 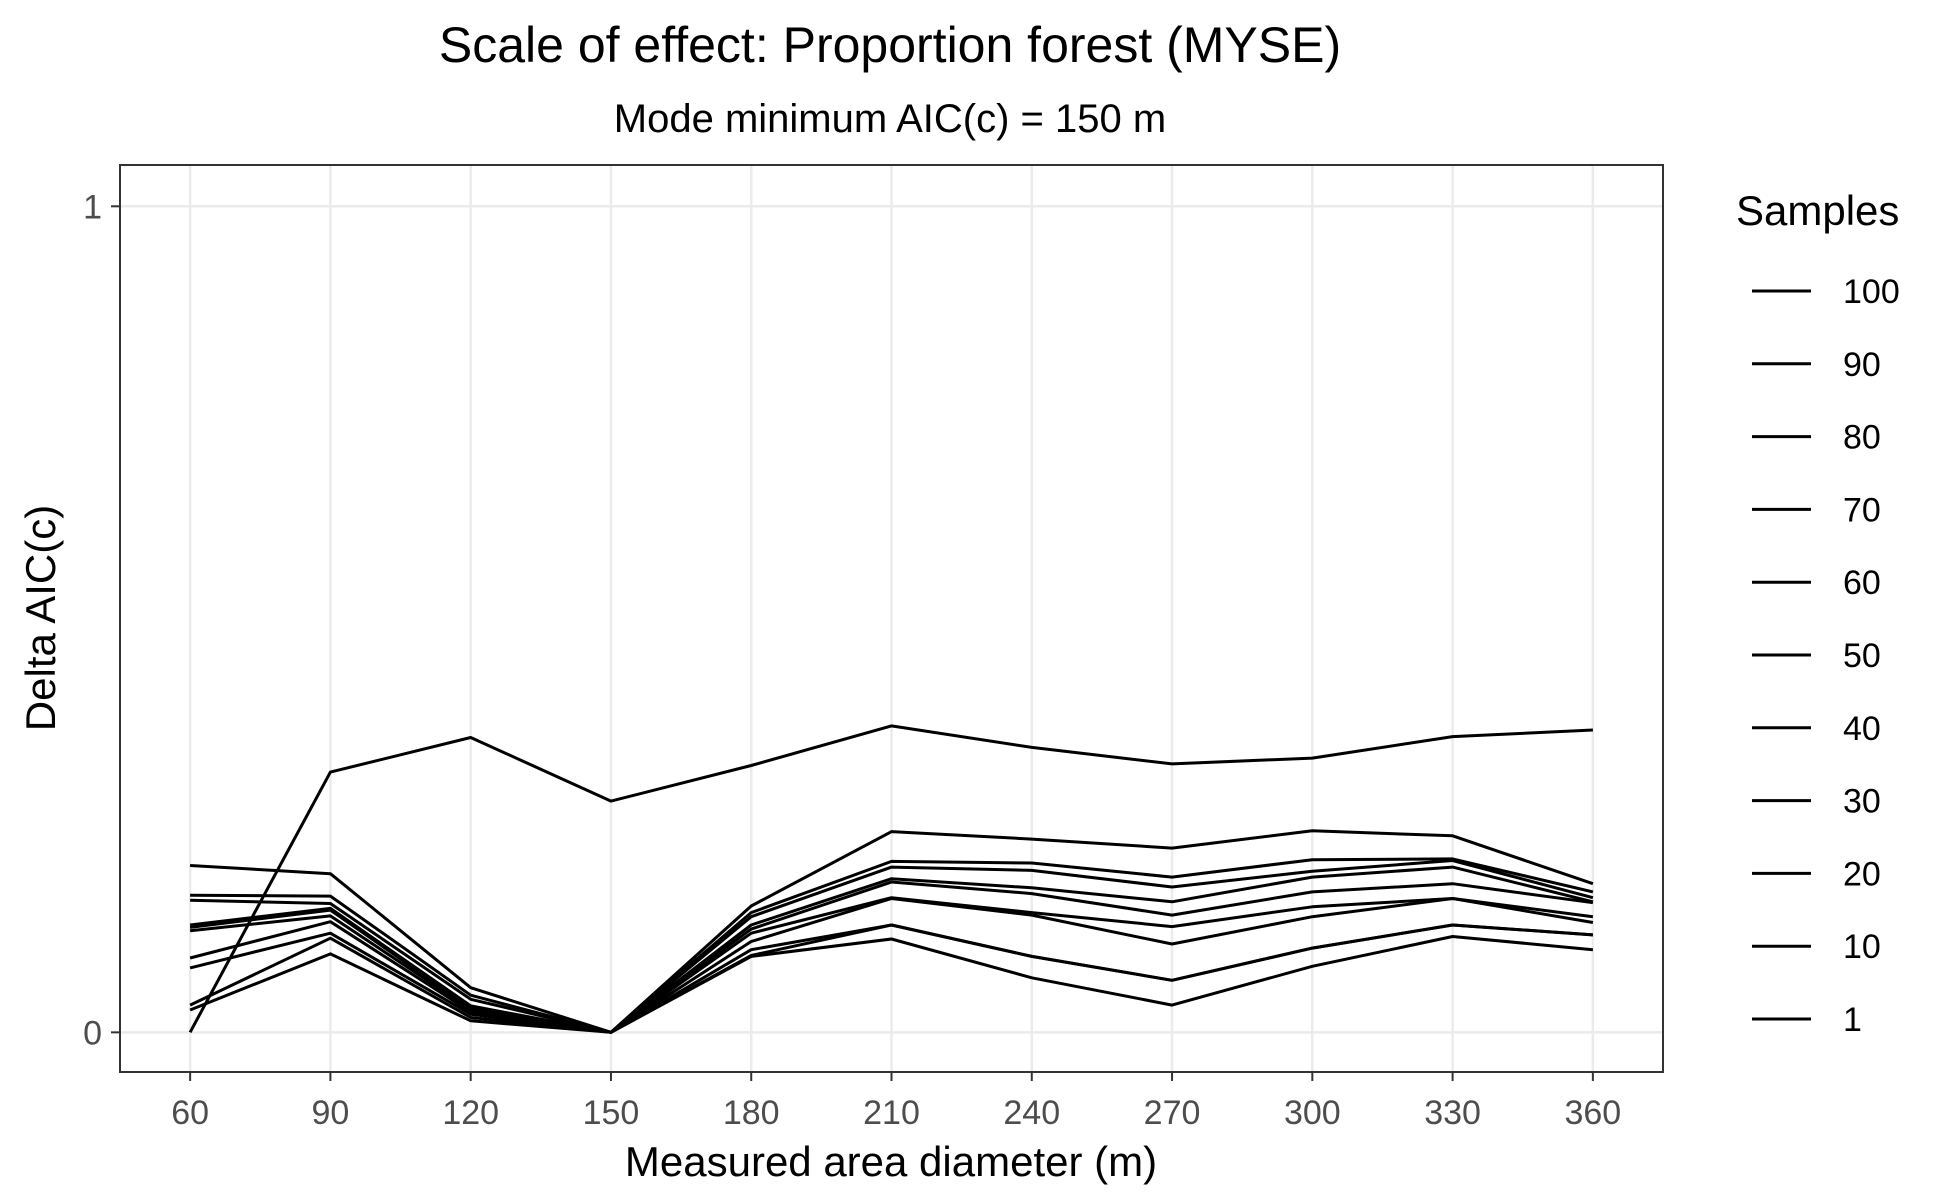 What do you see at coordinates (1862, 947) in the screenshot?
I see `legend-label: 10` at bounding box center [1862, 947].